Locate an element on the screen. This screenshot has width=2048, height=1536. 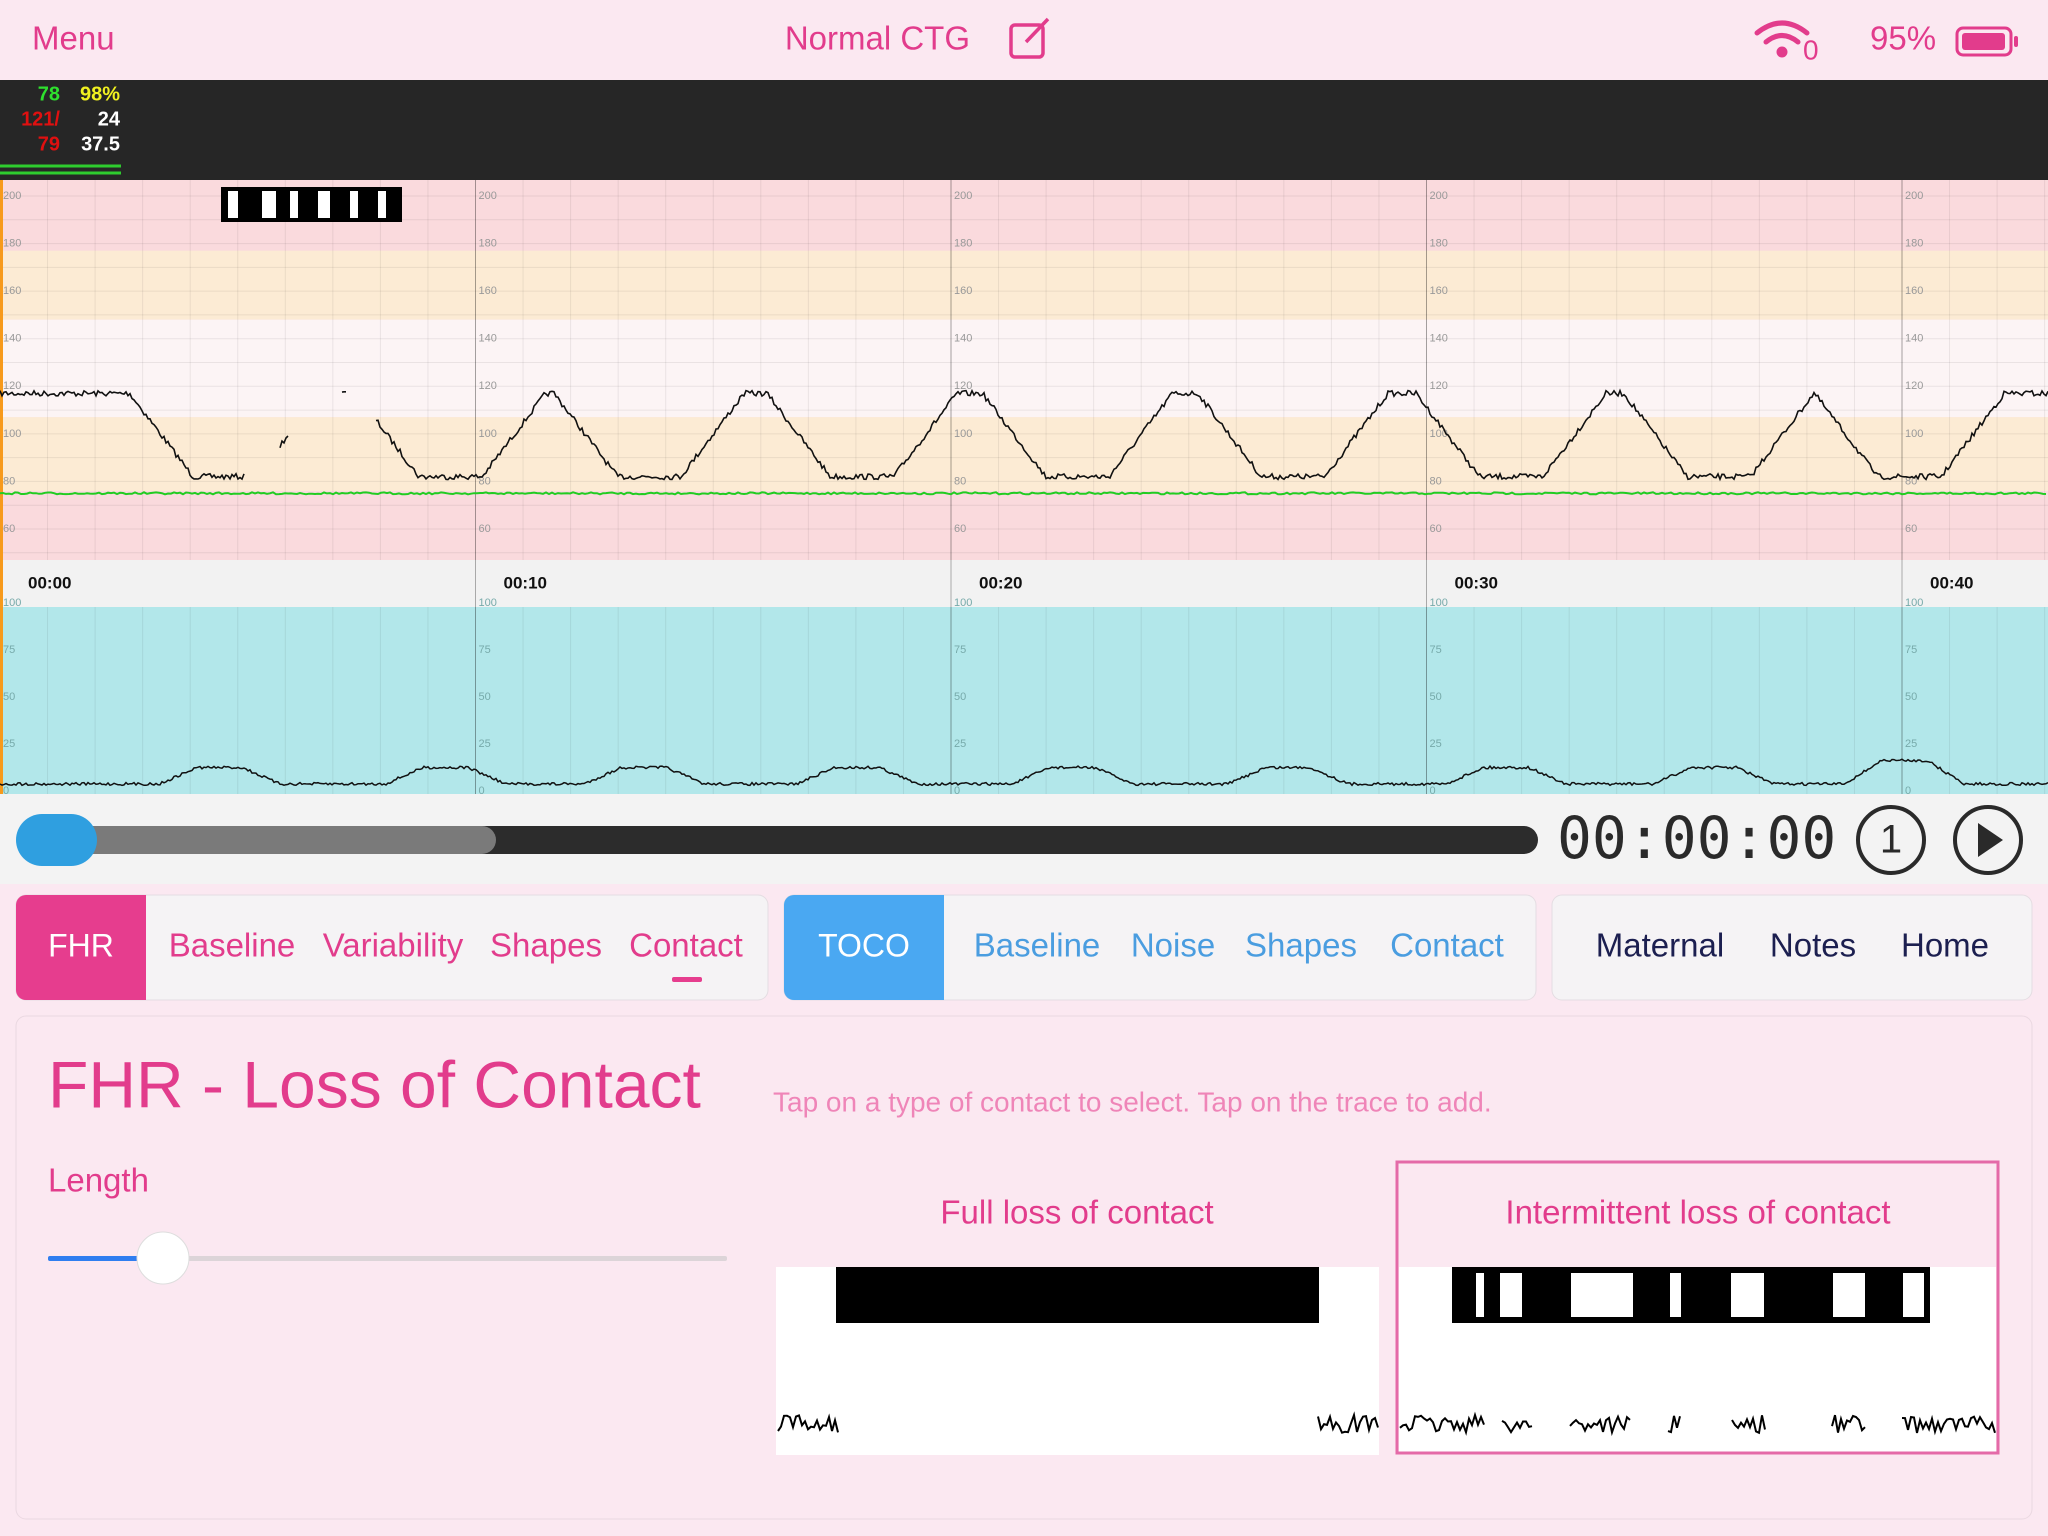
toco-tab-item: Baseline is located at coordinates (1037, 945).